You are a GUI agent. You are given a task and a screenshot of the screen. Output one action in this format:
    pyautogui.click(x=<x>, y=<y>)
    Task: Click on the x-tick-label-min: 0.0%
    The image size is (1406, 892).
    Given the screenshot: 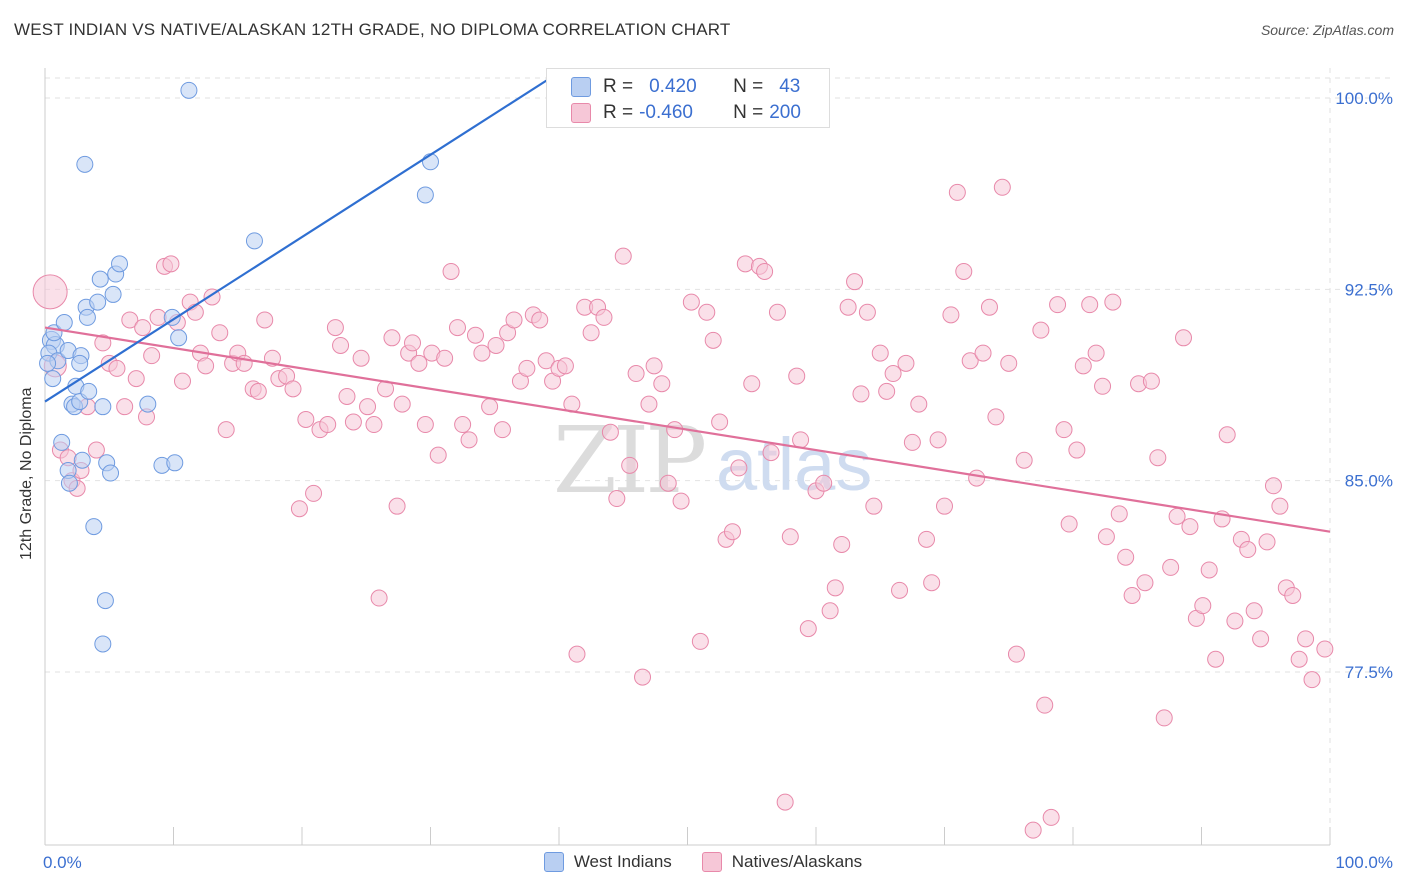 What is the action you would take?
    pyautogui.click(x=62, y=862)
    